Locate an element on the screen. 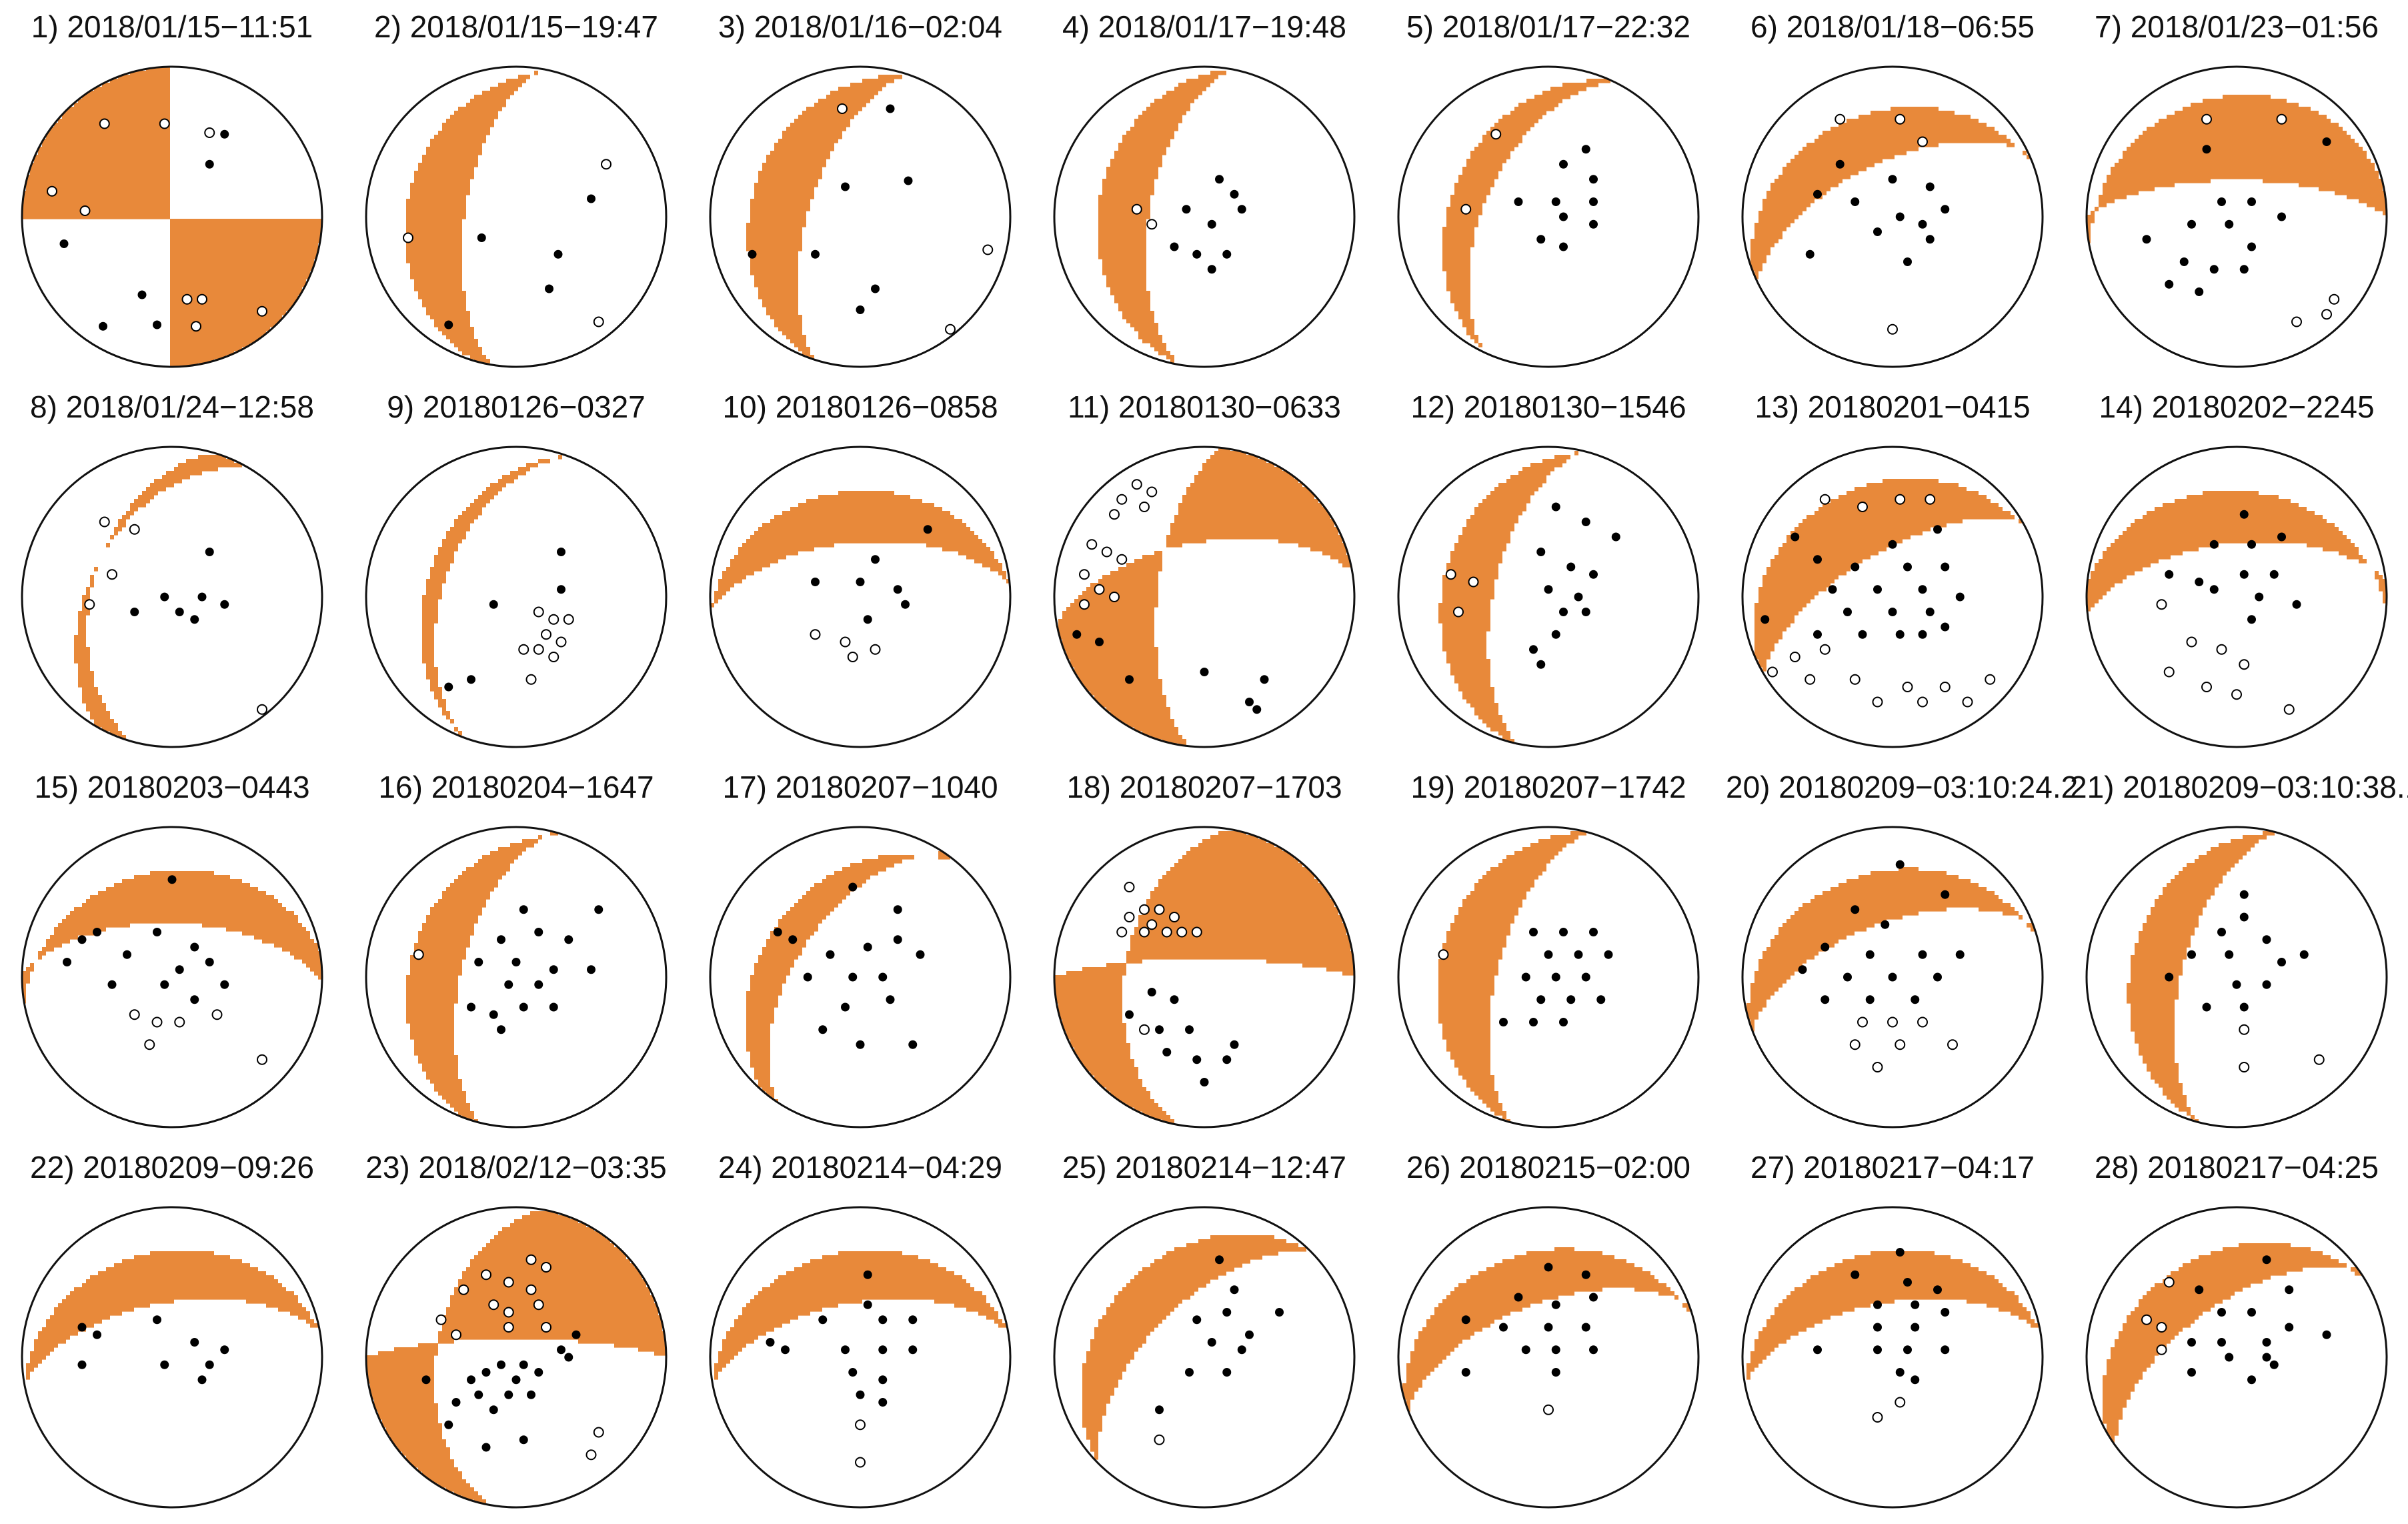 The width and height of the screenshot is (2408, 1524). beachball-5: 5) 2018/01/17−22:32 is located at coordinates (1549, 190).